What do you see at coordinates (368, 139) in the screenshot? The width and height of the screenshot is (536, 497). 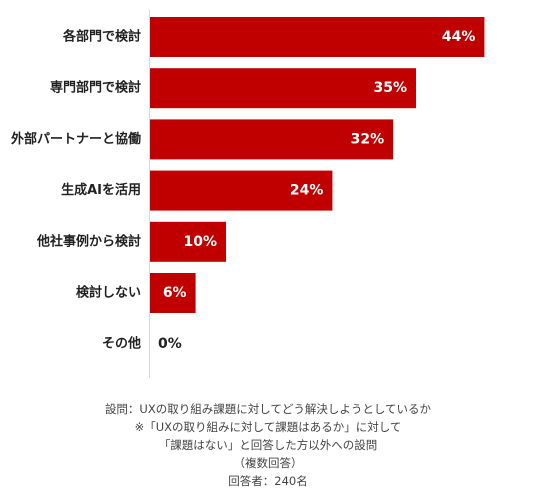 I see `value-label: 32%` at bounding box center [368, 139].